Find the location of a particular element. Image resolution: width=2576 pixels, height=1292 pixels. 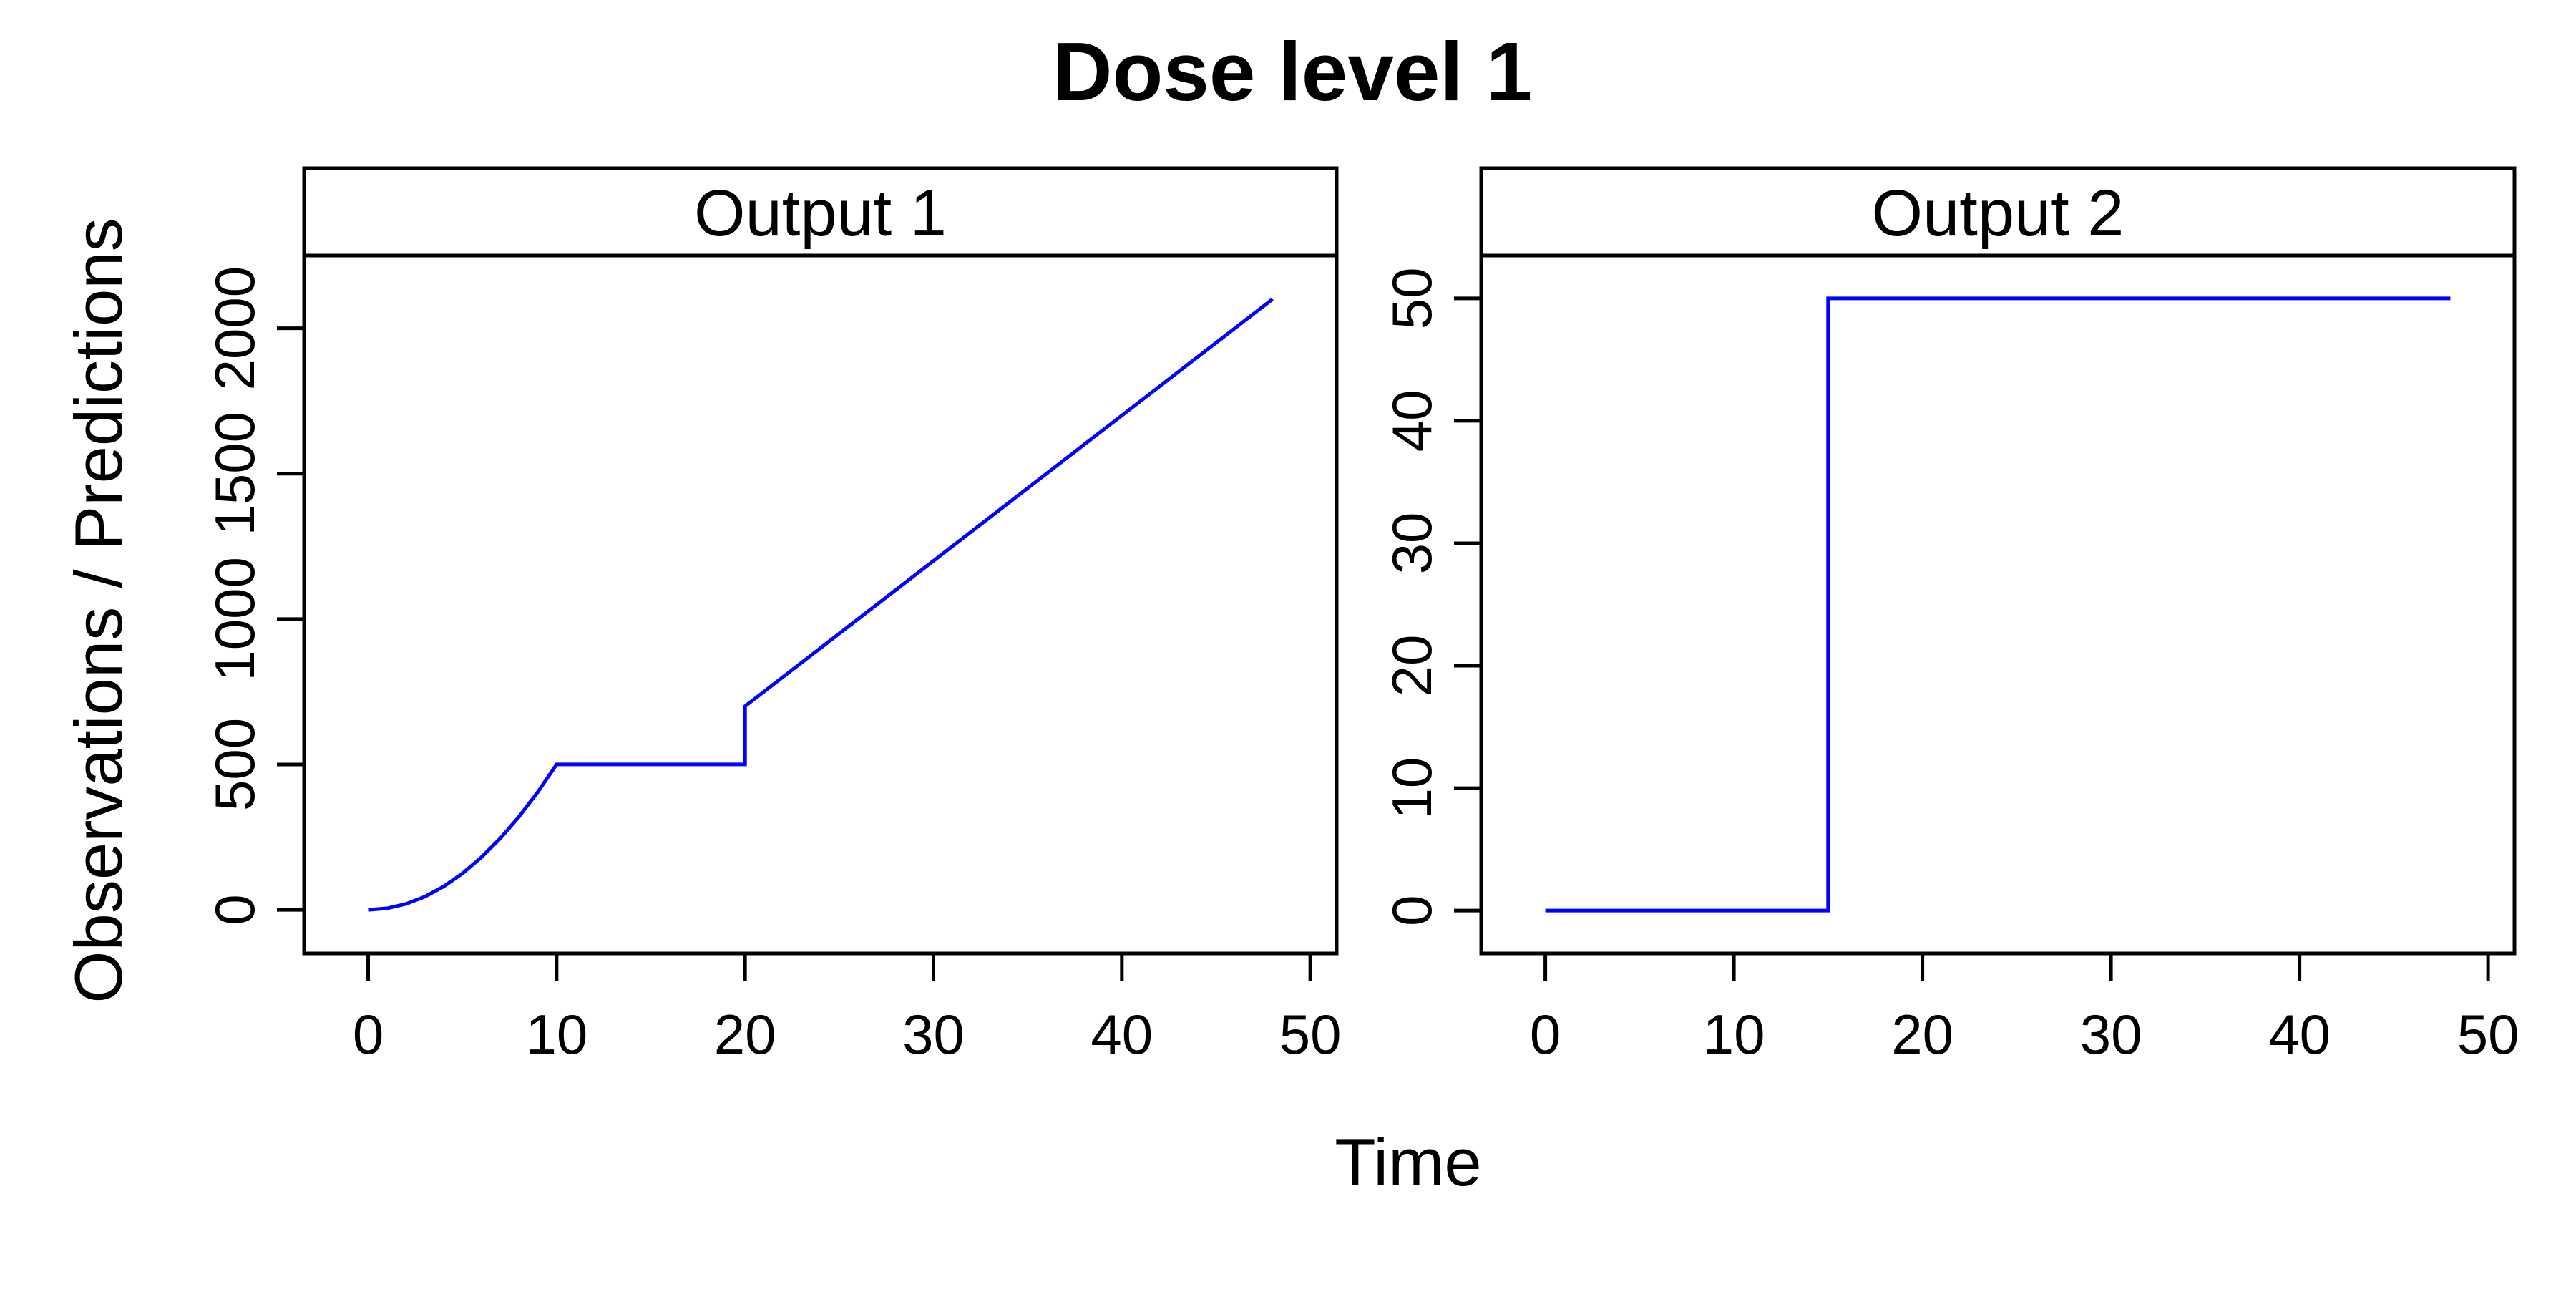

y-tick-label: 2000 is located at coordinates (234, 328).